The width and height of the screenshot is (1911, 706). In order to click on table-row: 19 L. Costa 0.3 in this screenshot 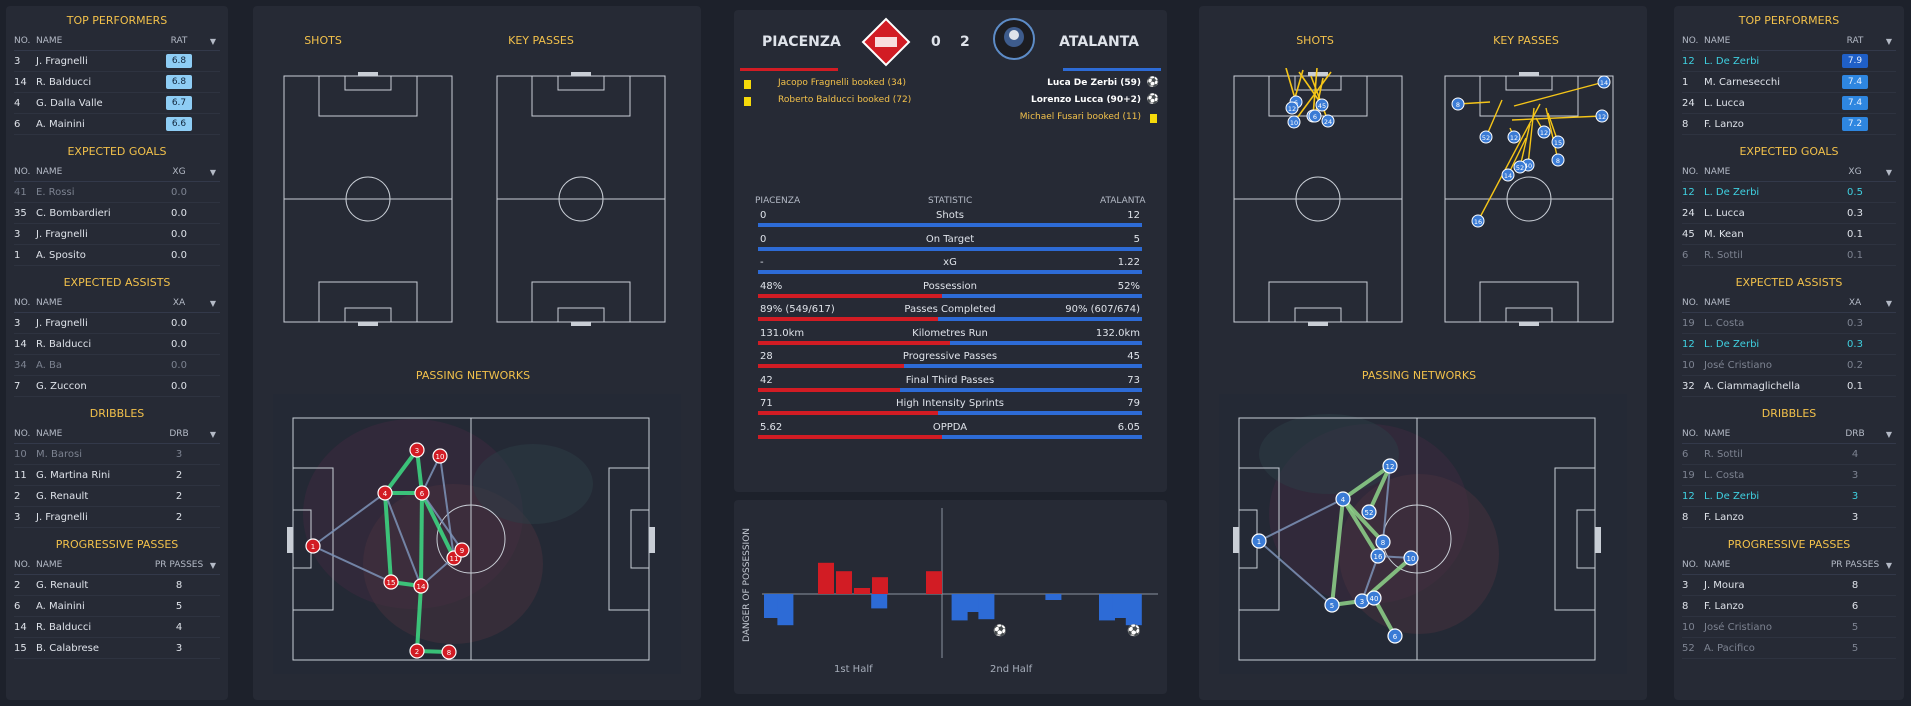, I will do `click(1789, 323)`.